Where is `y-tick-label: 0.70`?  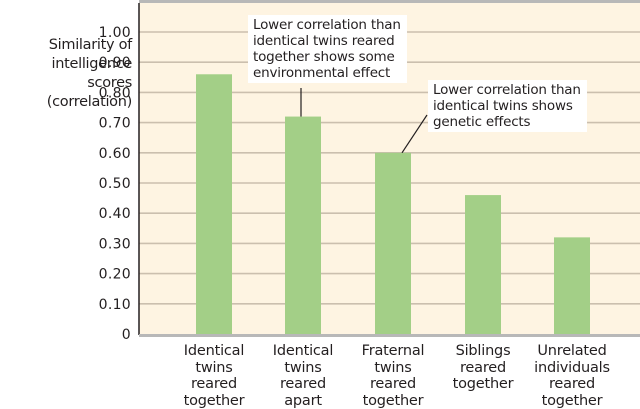 y-tick-label: 0.70 is located at coordinates (115, 124).